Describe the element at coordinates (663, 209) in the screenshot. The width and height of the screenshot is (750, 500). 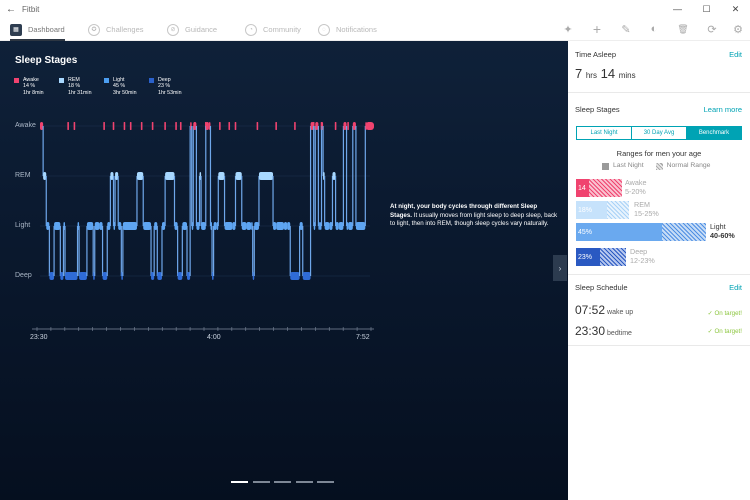
I see `range-row-rem: 18% REM 15-25%` at that location.